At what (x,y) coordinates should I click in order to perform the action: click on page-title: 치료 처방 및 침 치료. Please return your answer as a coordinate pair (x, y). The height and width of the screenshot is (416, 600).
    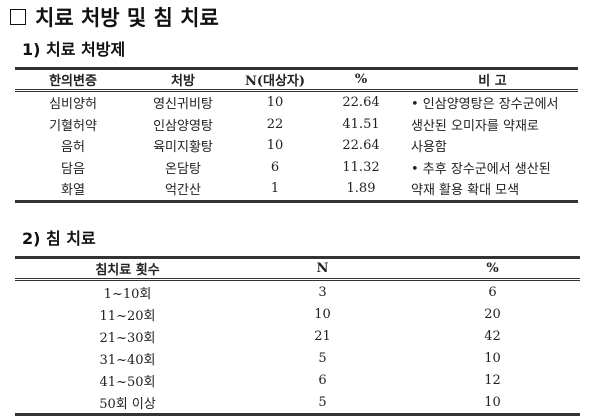
    Looking at the image, I should click on (114, 17).